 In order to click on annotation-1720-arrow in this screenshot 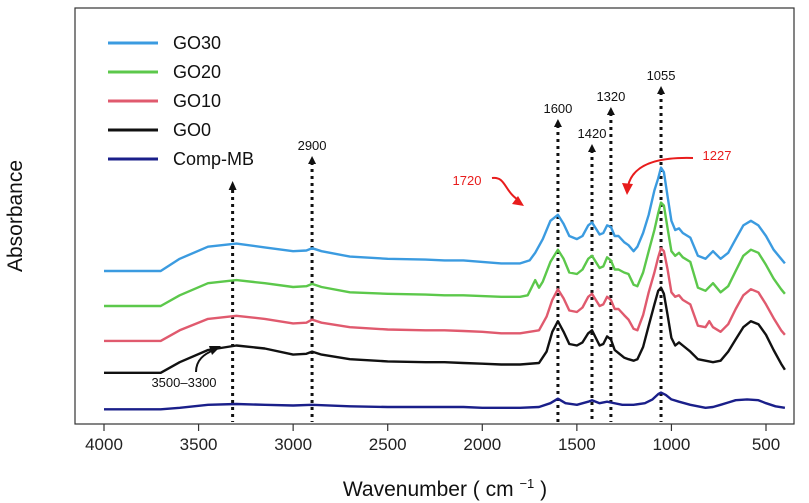, I will do `click(506, 189)`.